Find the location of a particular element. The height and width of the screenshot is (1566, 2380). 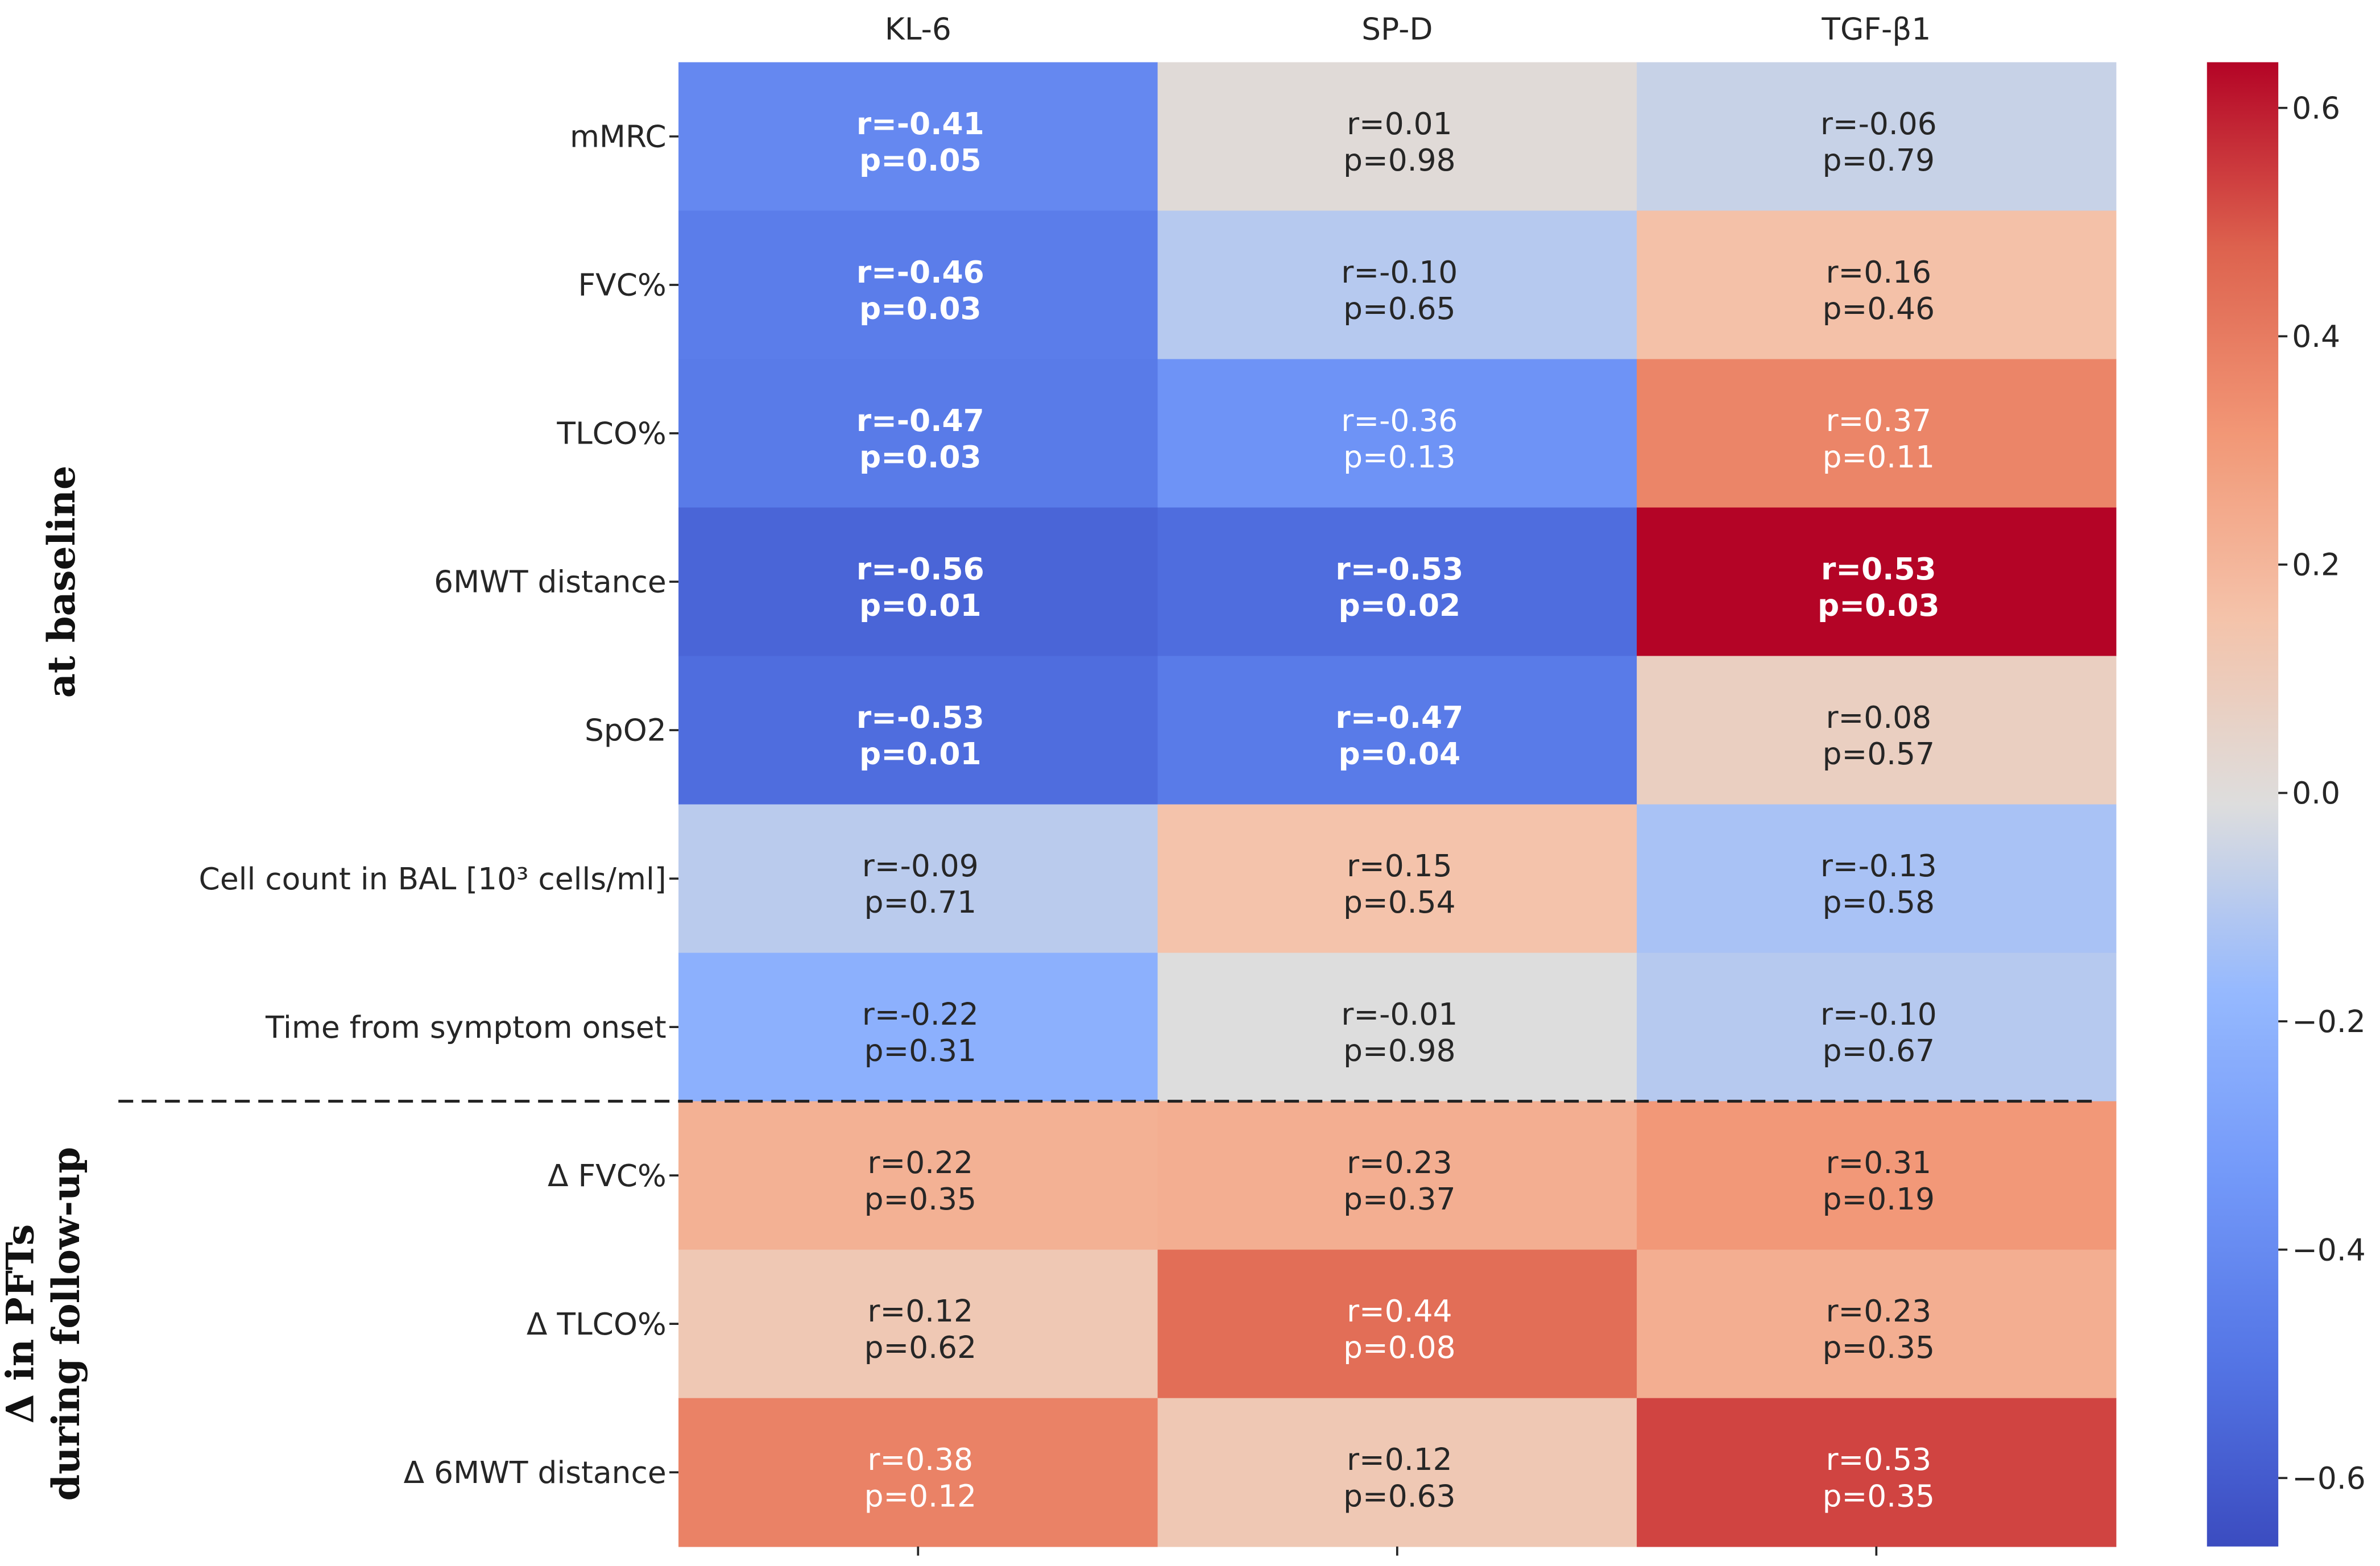

column-label-0: KL-6 is located at coordinates (918, 29).